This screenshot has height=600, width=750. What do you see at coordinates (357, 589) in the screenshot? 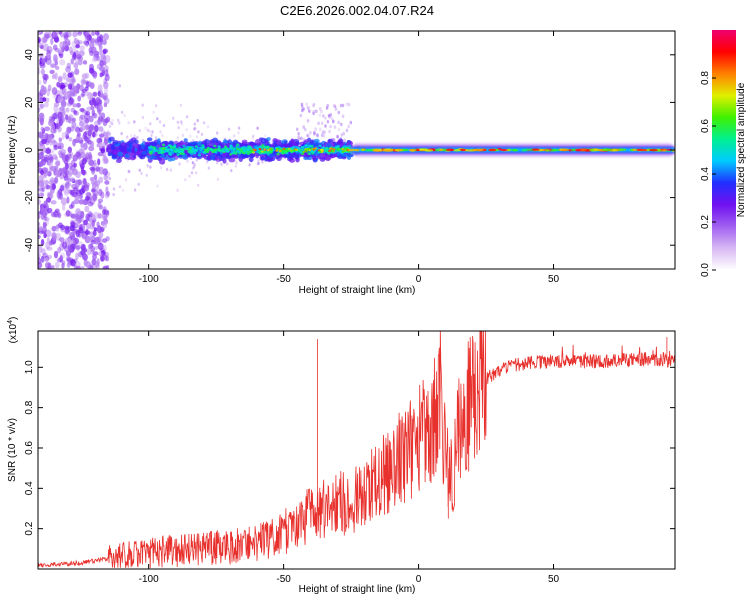
I see `snr-x-label: Height of straight line (km)` at bounding box center [357, 589].